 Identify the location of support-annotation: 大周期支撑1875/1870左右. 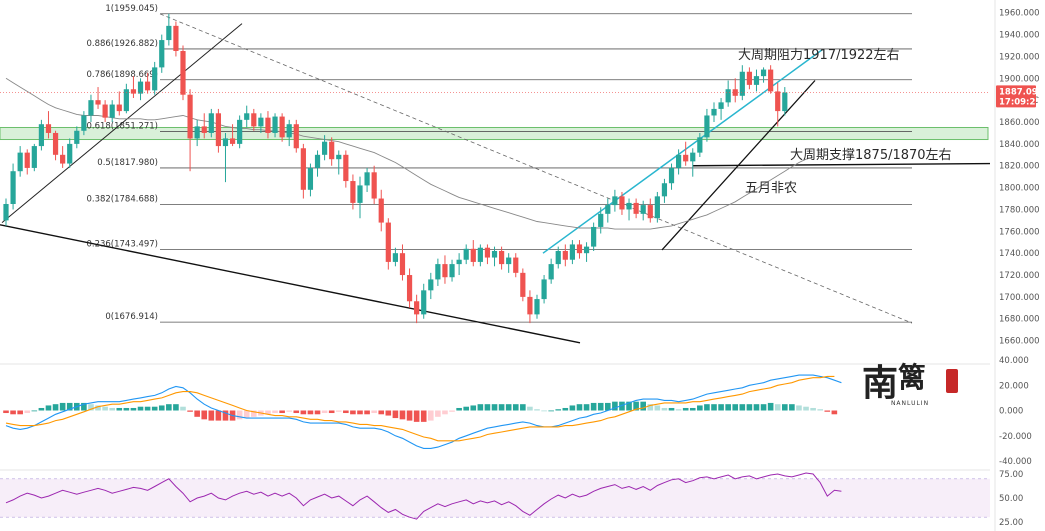
(871, 155).